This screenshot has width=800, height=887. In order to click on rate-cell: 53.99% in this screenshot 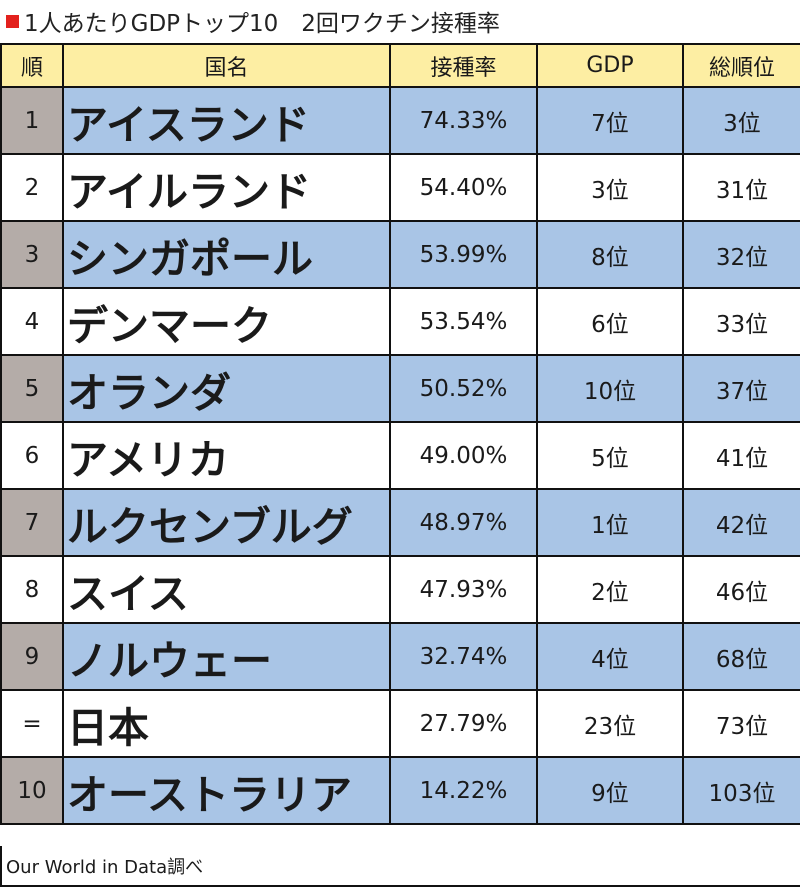, I will do `click(463, 254)`.